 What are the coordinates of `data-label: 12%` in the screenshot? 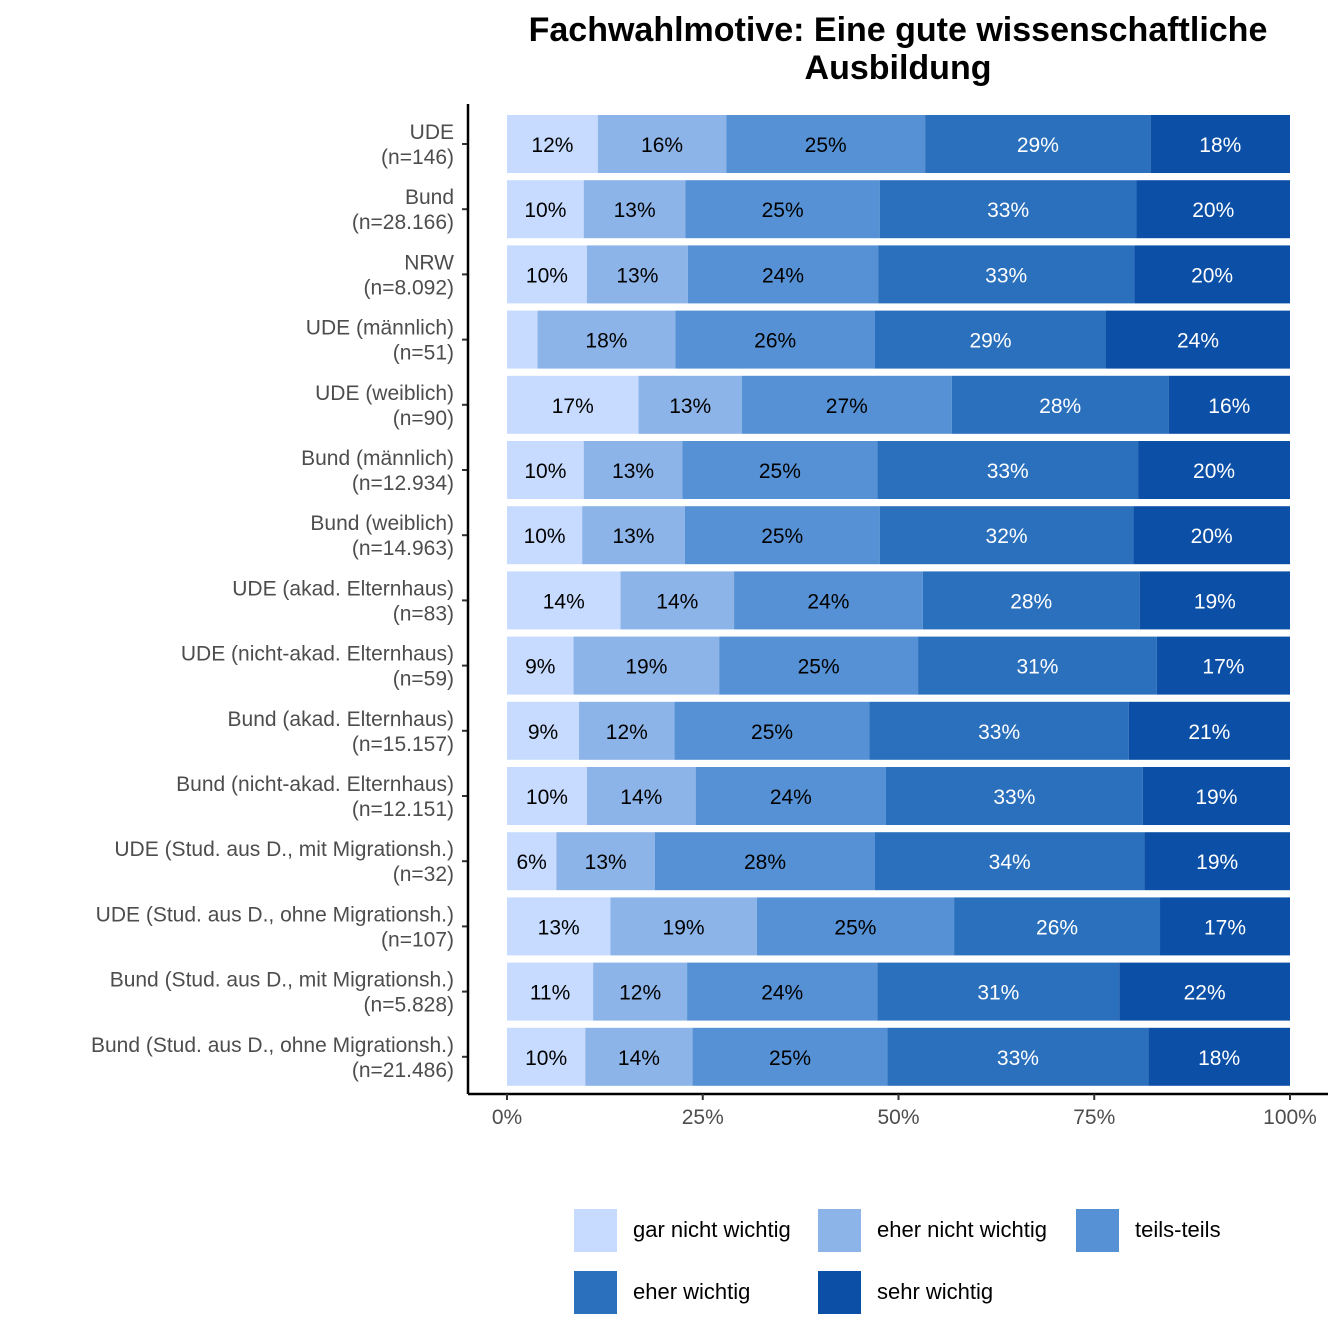 It's located at (552, 145).